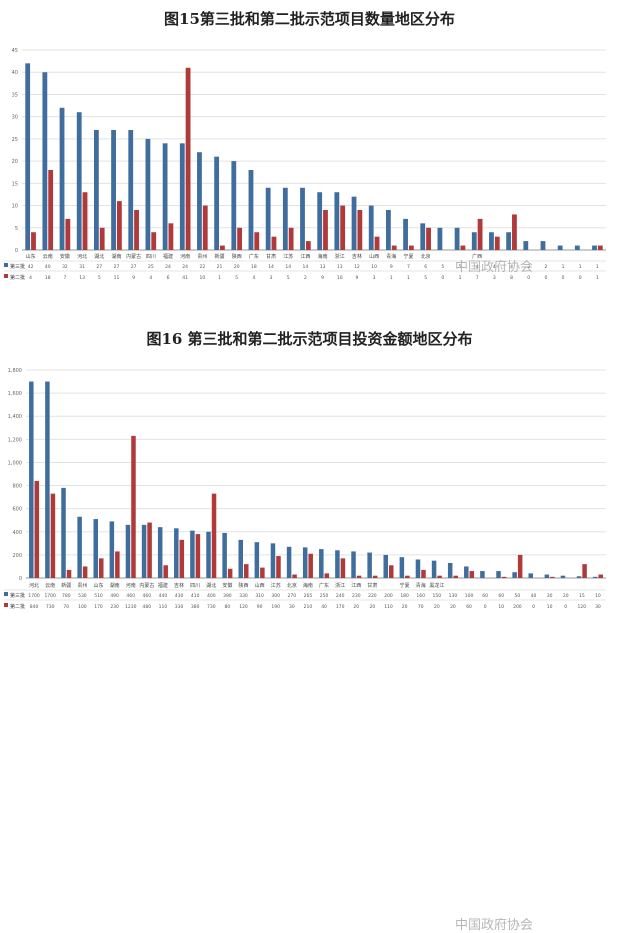 The image size is (619, 933). Describe the element at coordinates (436, 585) in the screenshot. I see `category-label: 黑龙江` at that location.